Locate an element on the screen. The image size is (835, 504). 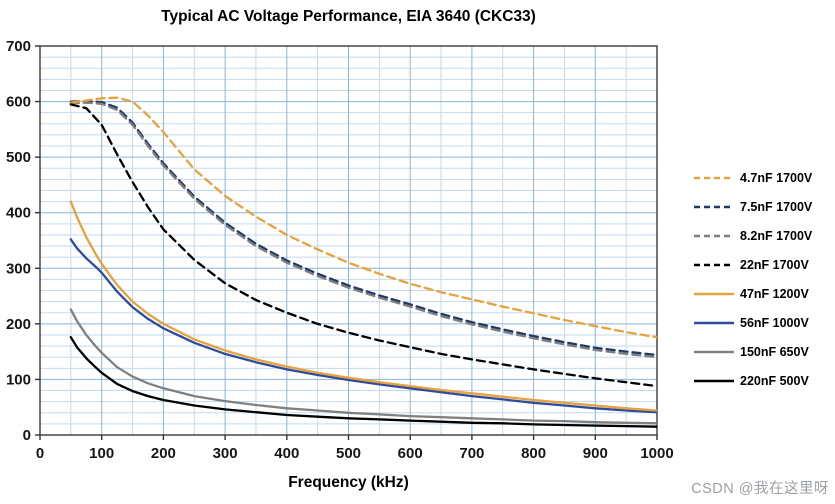
legend-label: 7.5nF 1700V is located at coordinates (776, 206).